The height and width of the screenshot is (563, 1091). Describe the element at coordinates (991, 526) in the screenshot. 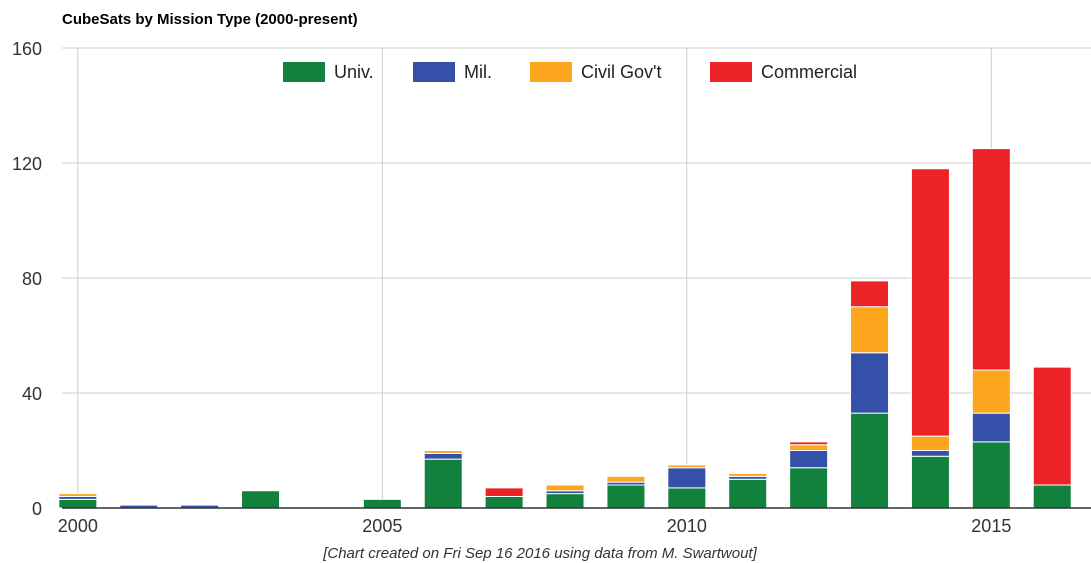

I see `x-tick-label: 2015` at that location.